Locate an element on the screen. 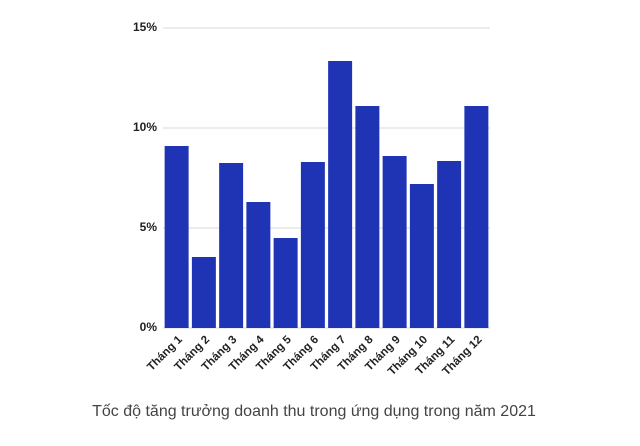 The height and width of the screenshot is (446, 640). y-tick-label: 15% is located at coordinates (145, 27).